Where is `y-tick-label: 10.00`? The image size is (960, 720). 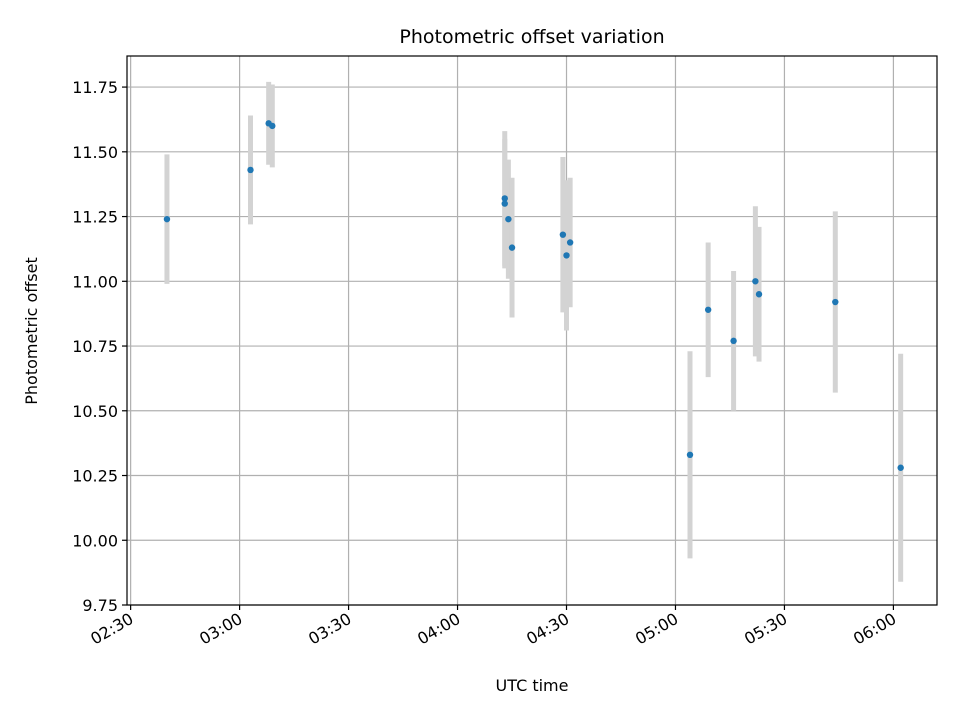
y-tick-label: 10.00 is located at coordinates (95, 540).